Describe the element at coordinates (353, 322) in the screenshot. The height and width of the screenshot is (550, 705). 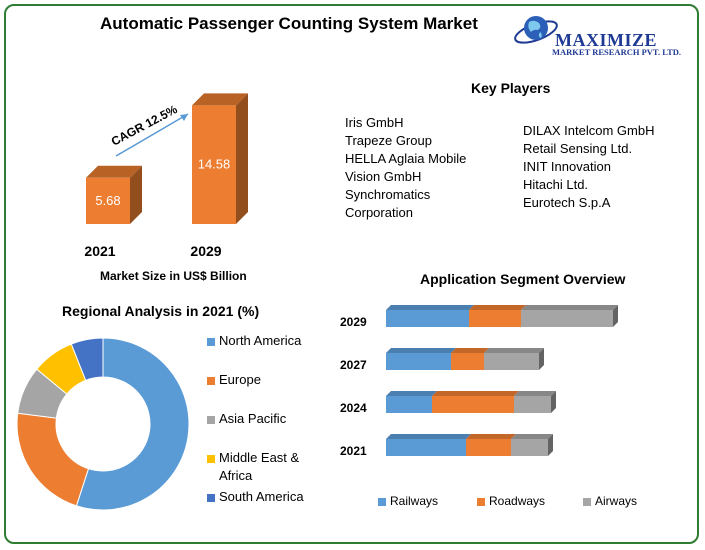
I see `segment-year-label: 2029` at that location.